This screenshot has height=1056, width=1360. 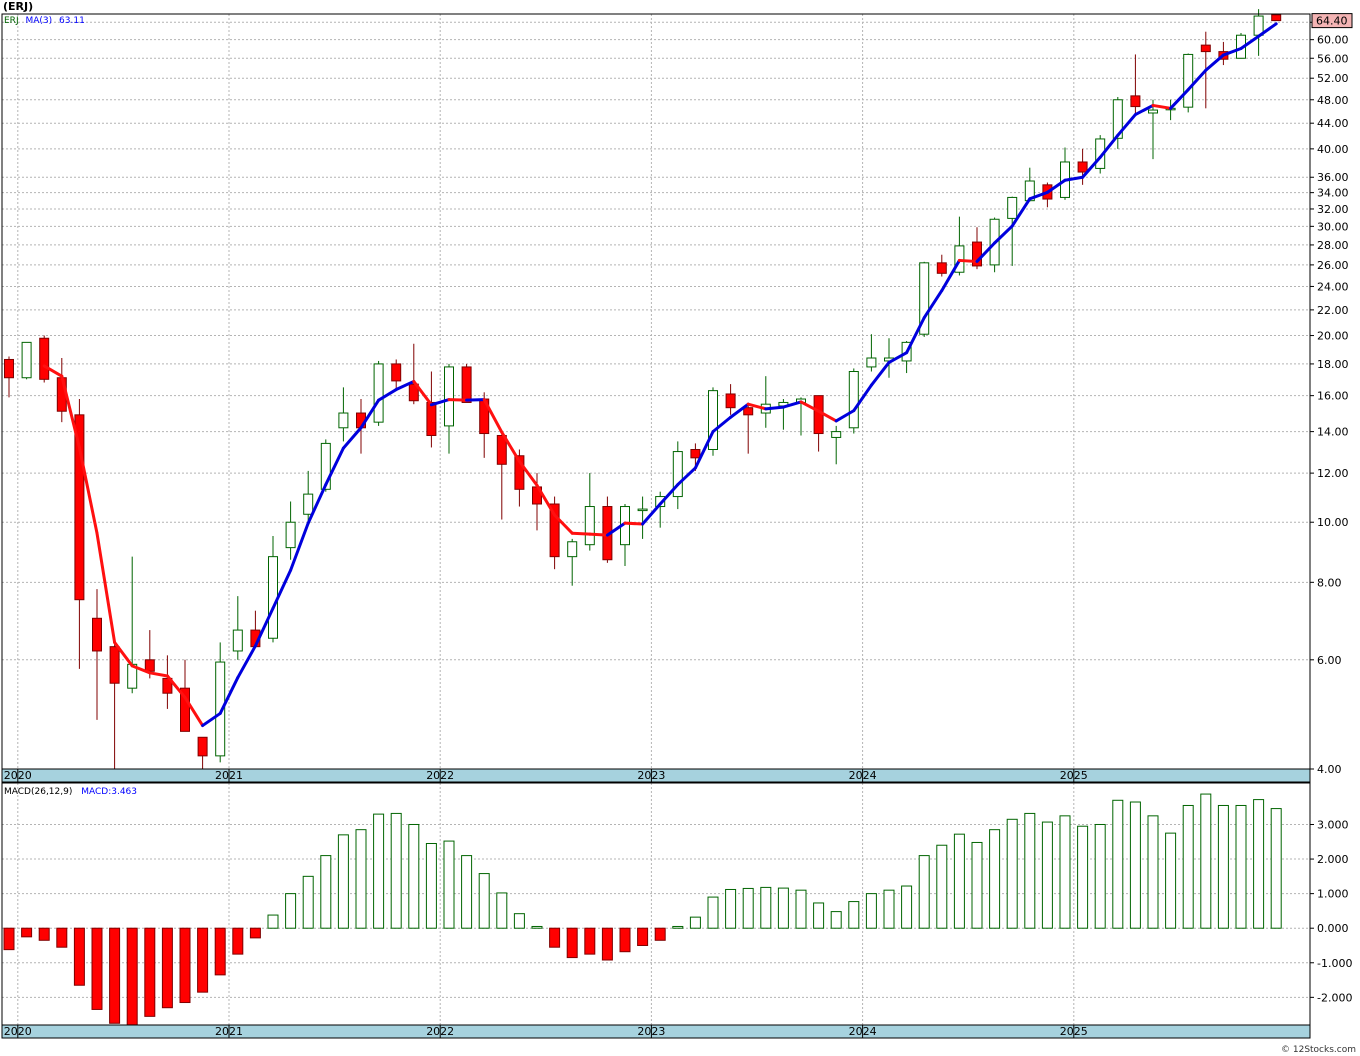 I want to click on year-label: 2025, so click(x=1074, y=1031).